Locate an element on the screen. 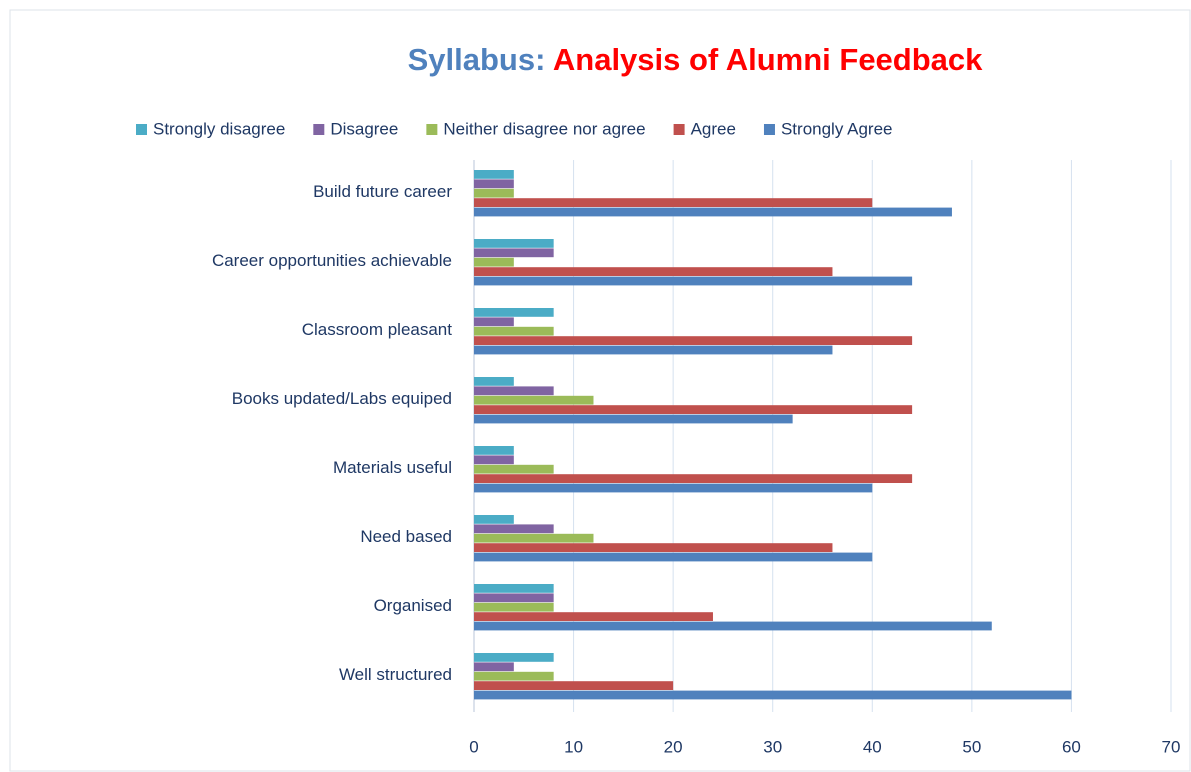 The height and width of the screenshot is (772, 1191). y-tick-label: Organised is located at coordinates (413, 605).